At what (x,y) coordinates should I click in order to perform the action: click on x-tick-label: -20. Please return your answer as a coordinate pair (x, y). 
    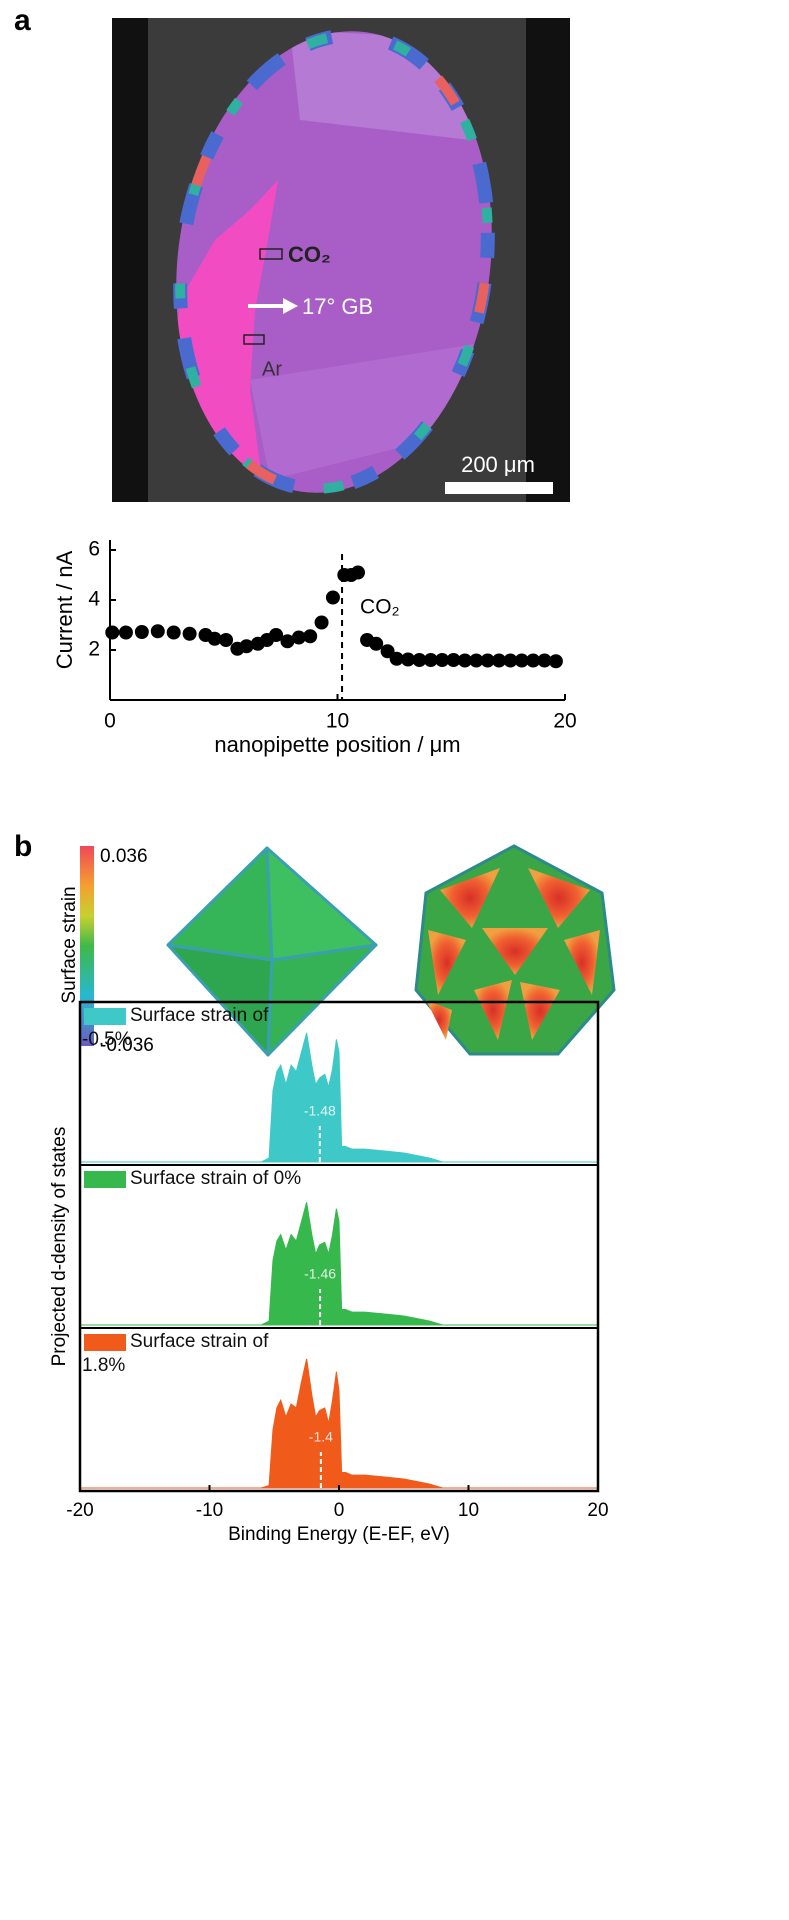
    Looking at the image, I should click on (79, 1510).